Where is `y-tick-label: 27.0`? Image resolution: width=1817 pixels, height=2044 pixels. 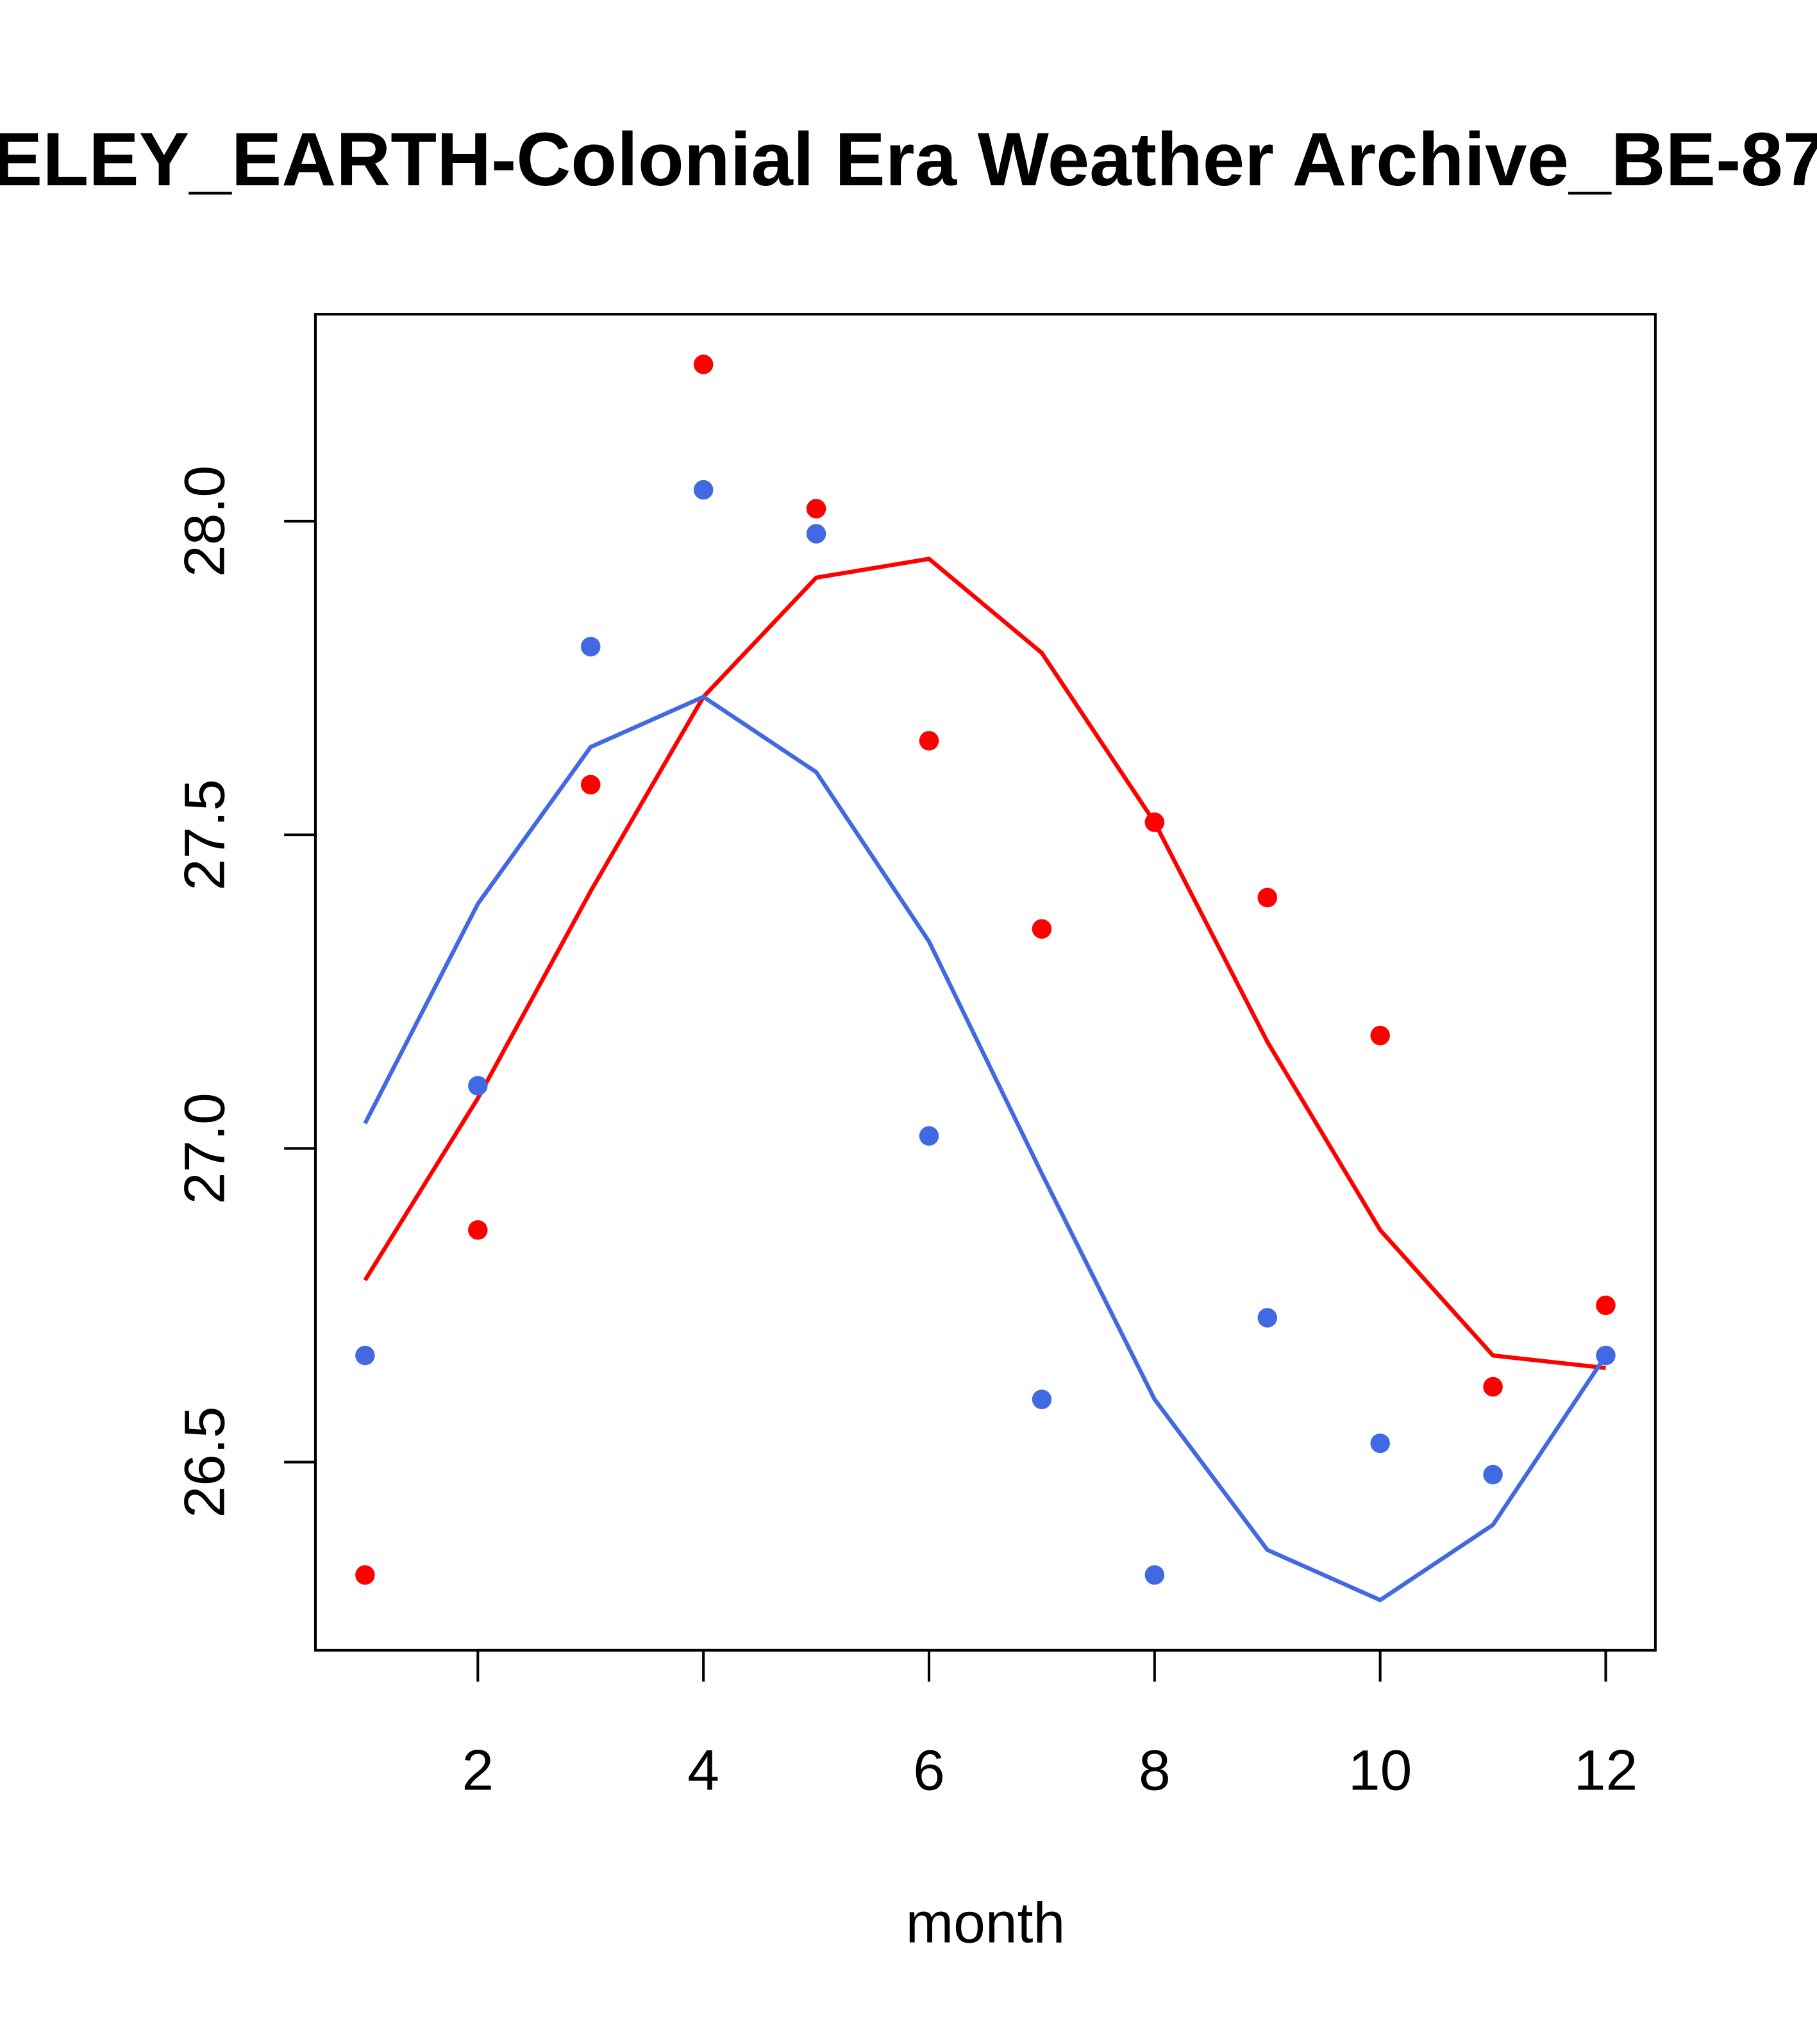 y-tick-label: 27.0 is located at coordinates (204, 1148).